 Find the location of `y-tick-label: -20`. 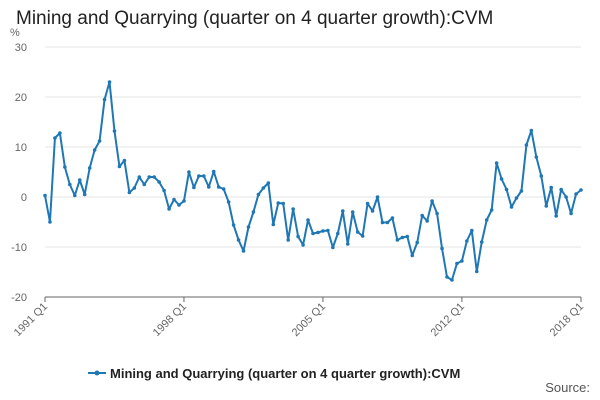

y-tick-label: -20 is located at coordinates (19, 298).